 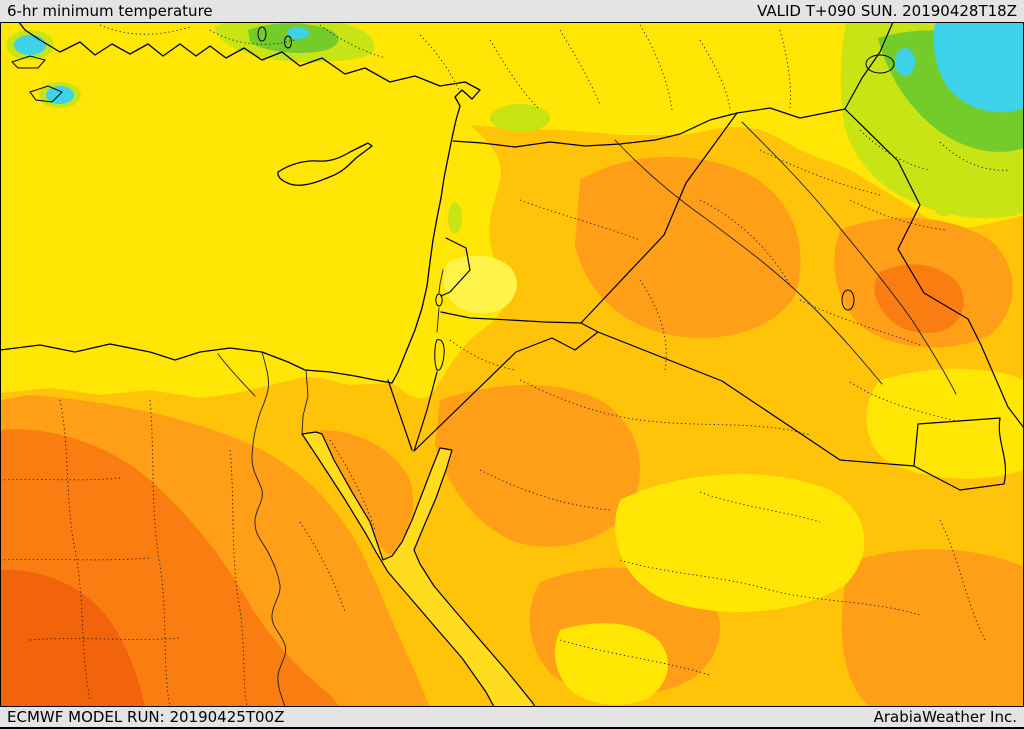 I want to click on sea-of-galilee, so click(x=439, y=300).